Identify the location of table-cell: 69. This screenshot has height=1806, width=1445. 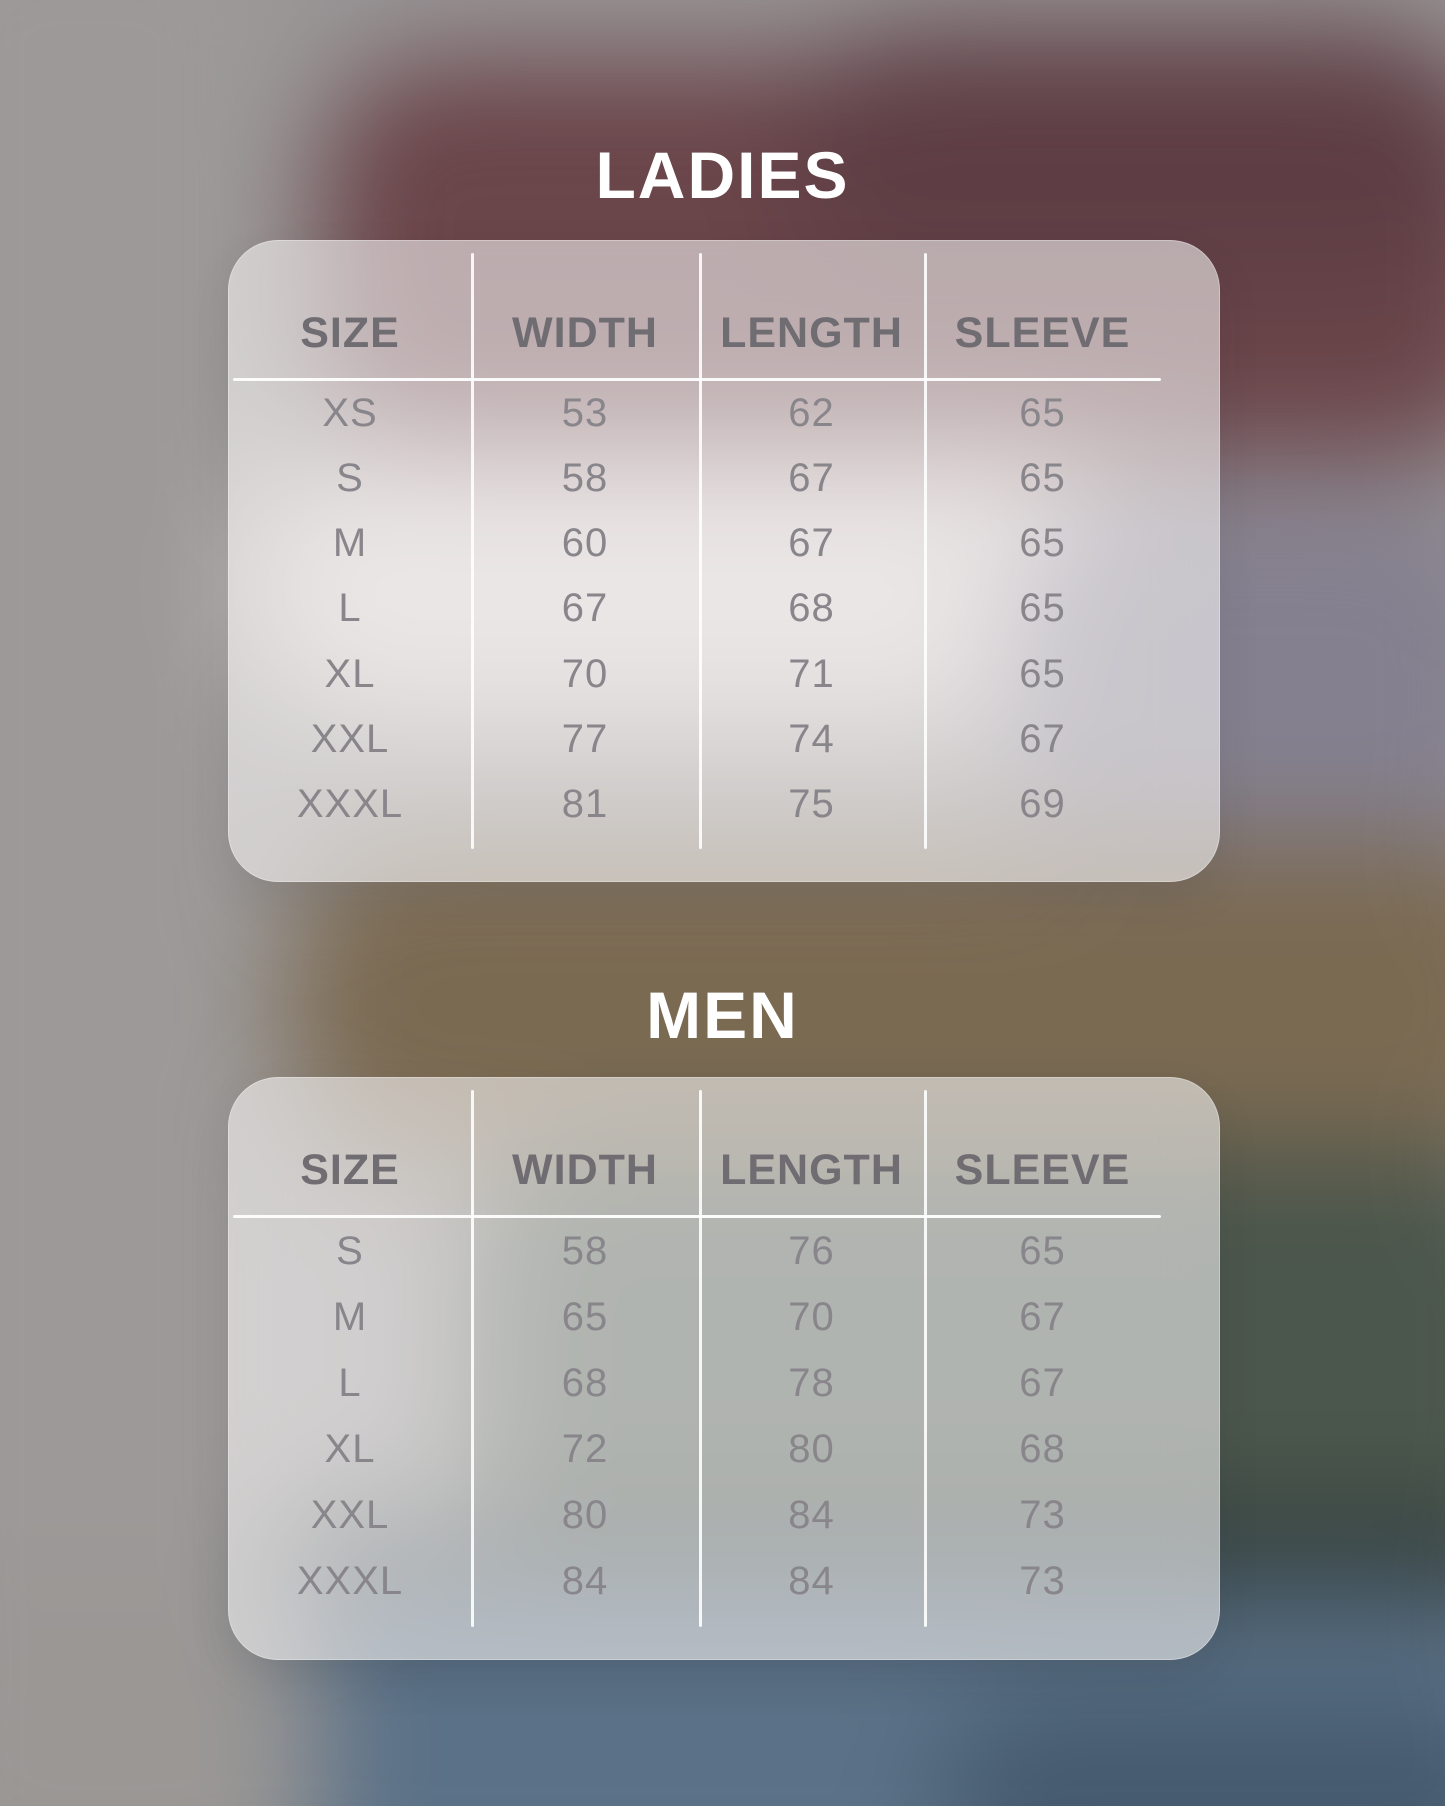
(1042, 803).